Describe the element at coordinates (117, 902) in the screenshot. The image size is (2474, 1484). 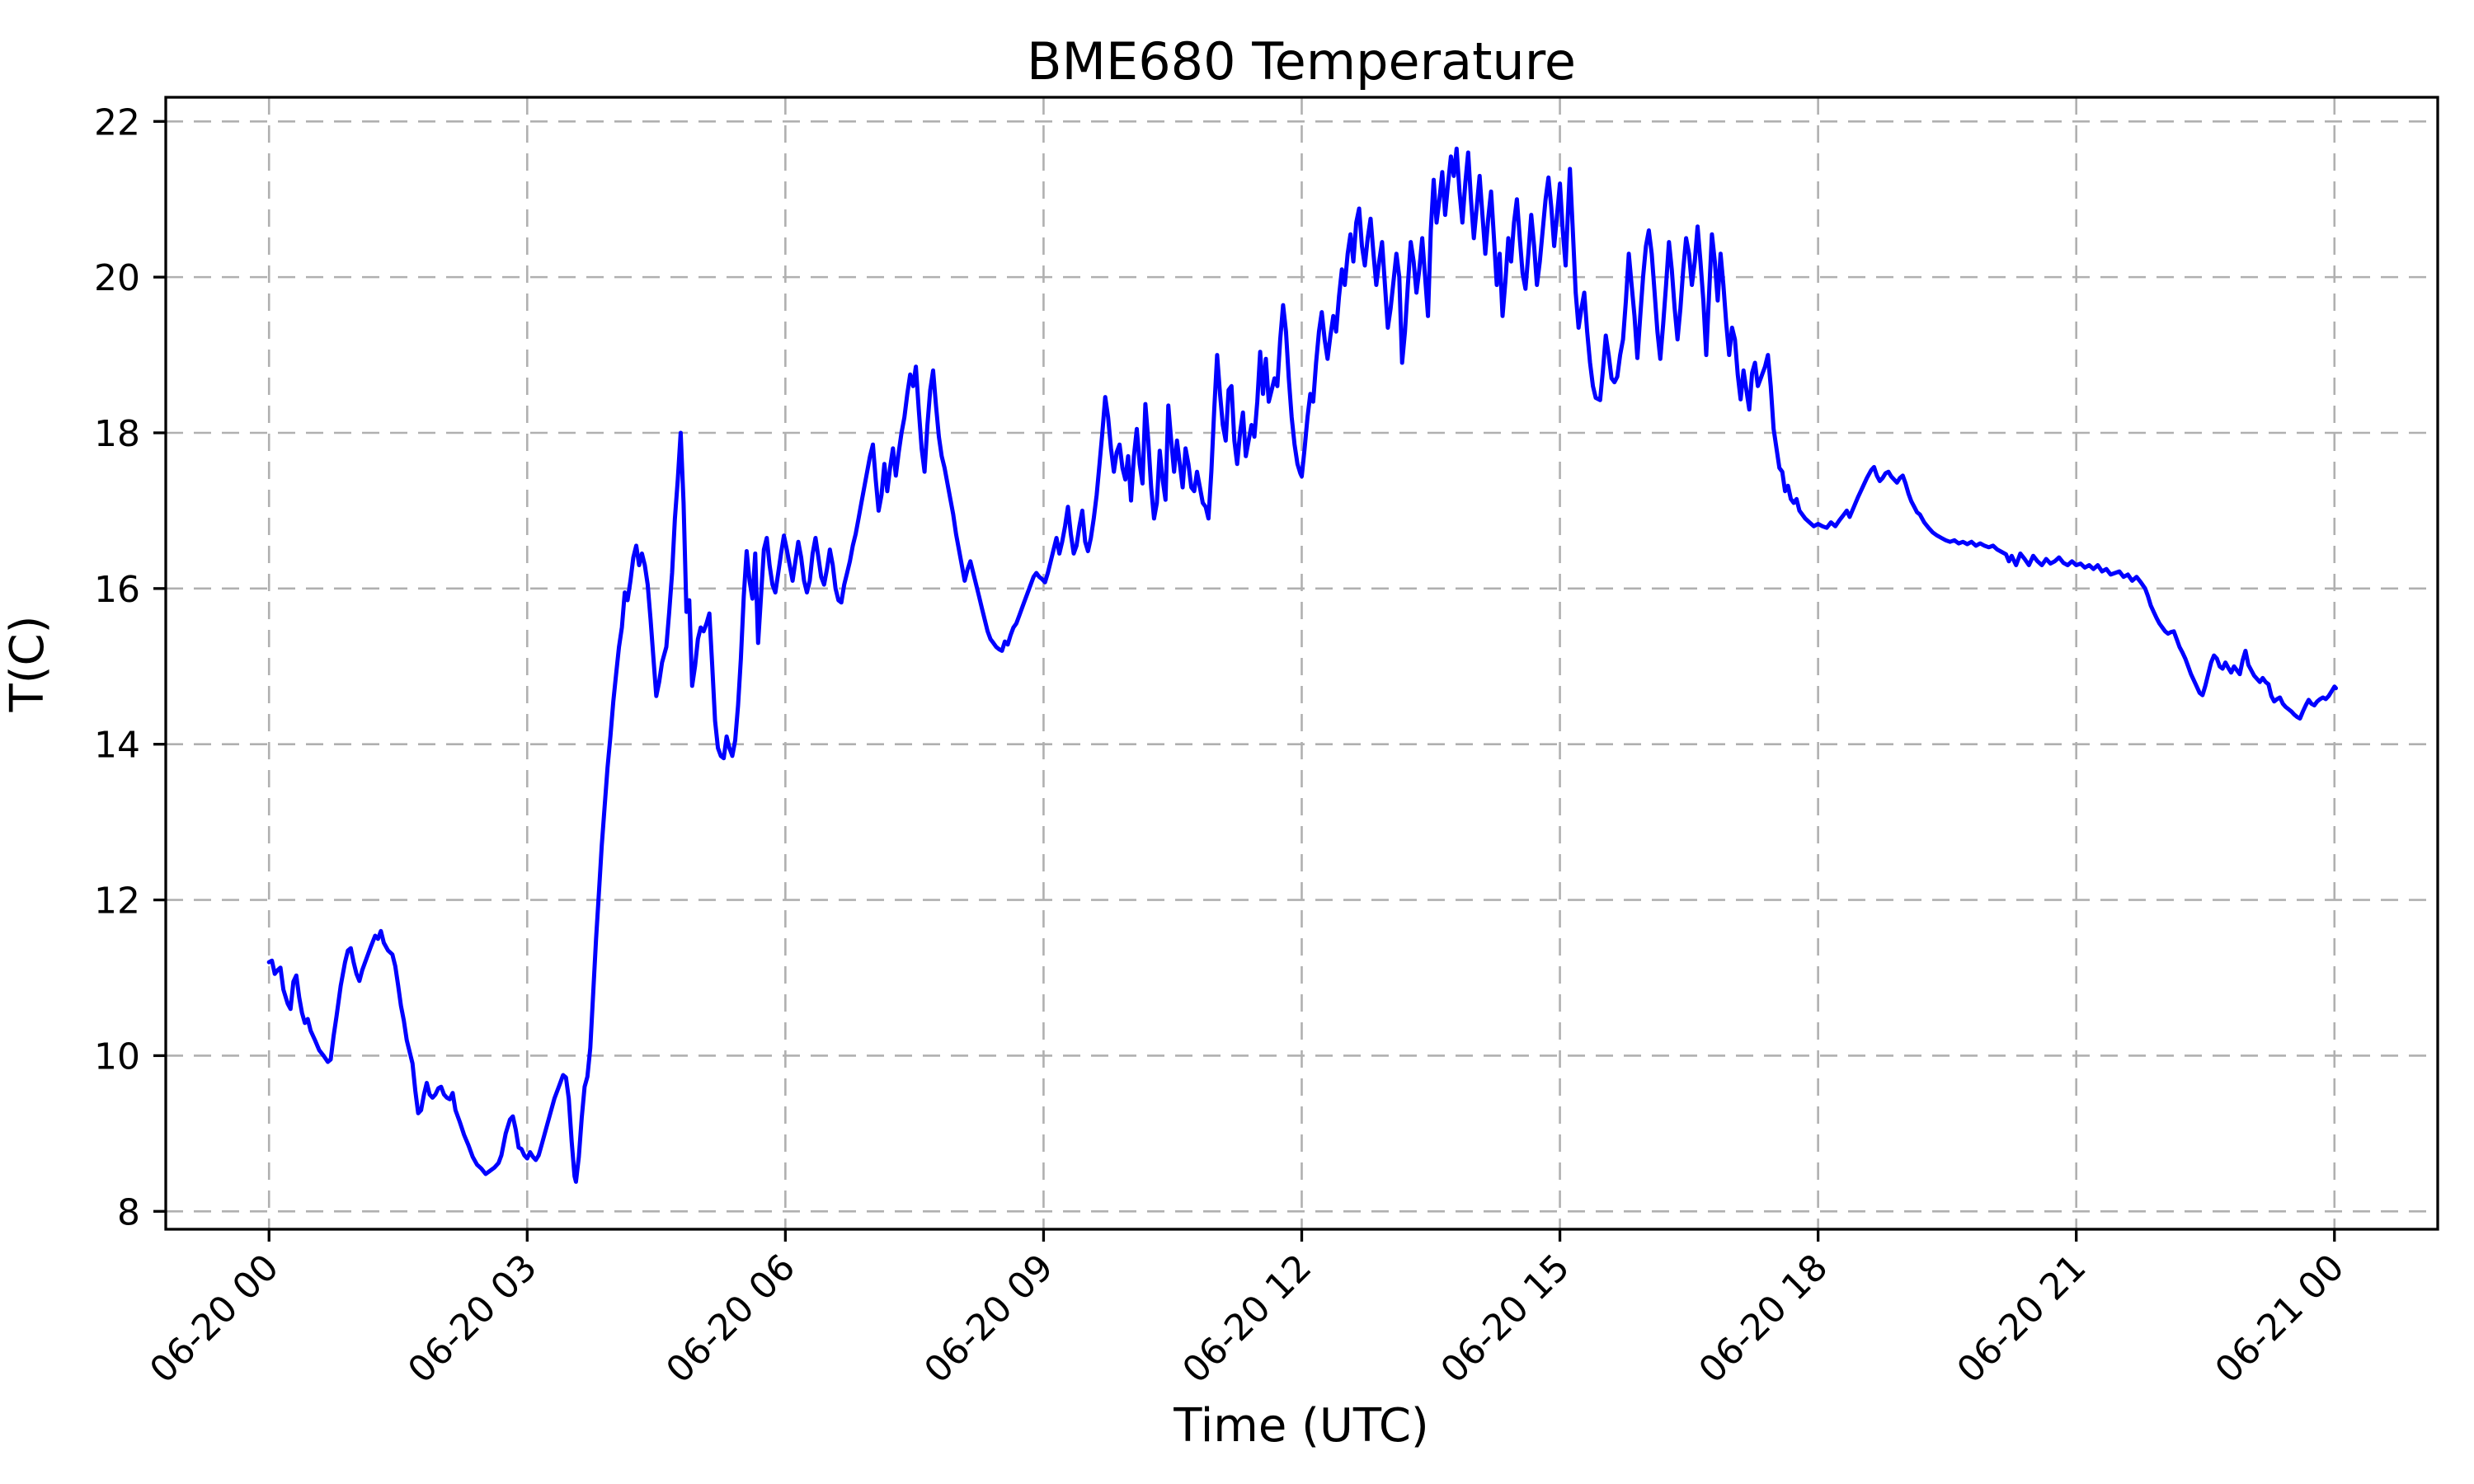
I see `y-tick-label: 12` at that location.